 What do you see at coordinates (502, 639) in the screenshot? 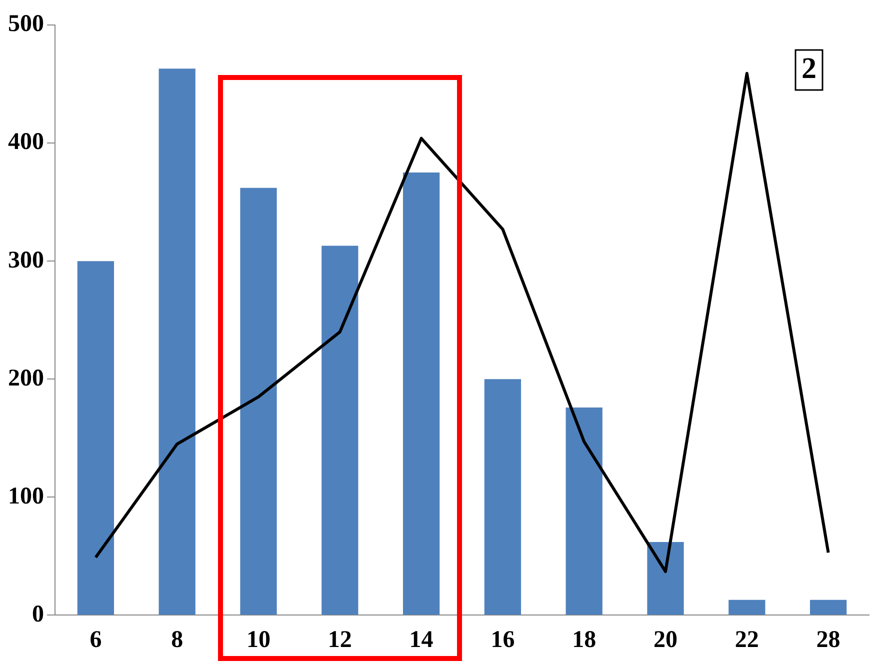
I see `x-tick-label: 16` at bounding box center [502, 639].